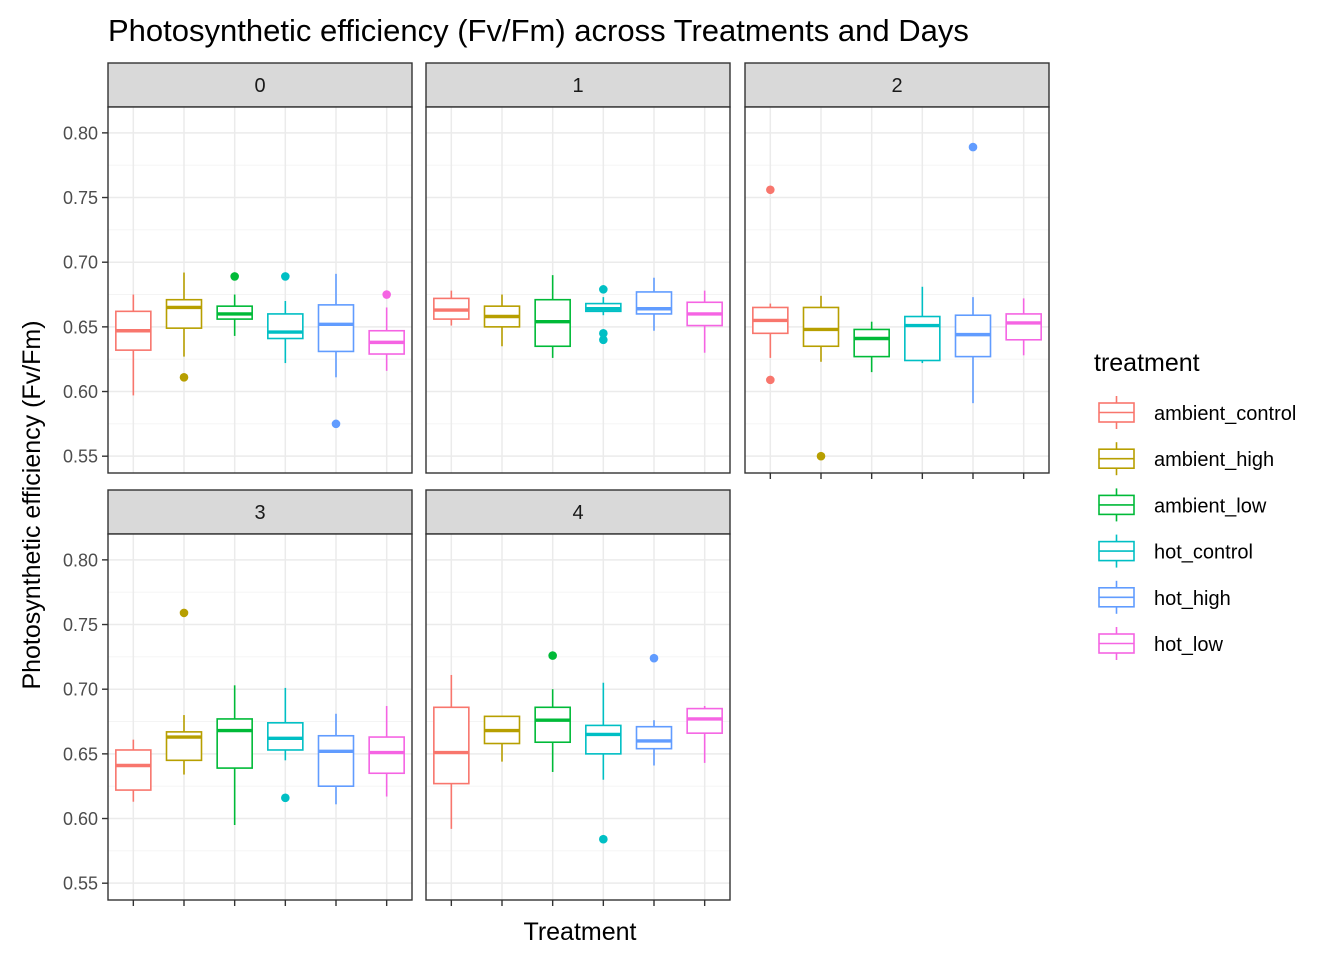  What do you see at coordinates (1192, 599) in the screenshot?
I see `legend-label: hot_high` at bounding box center [1192, 599].